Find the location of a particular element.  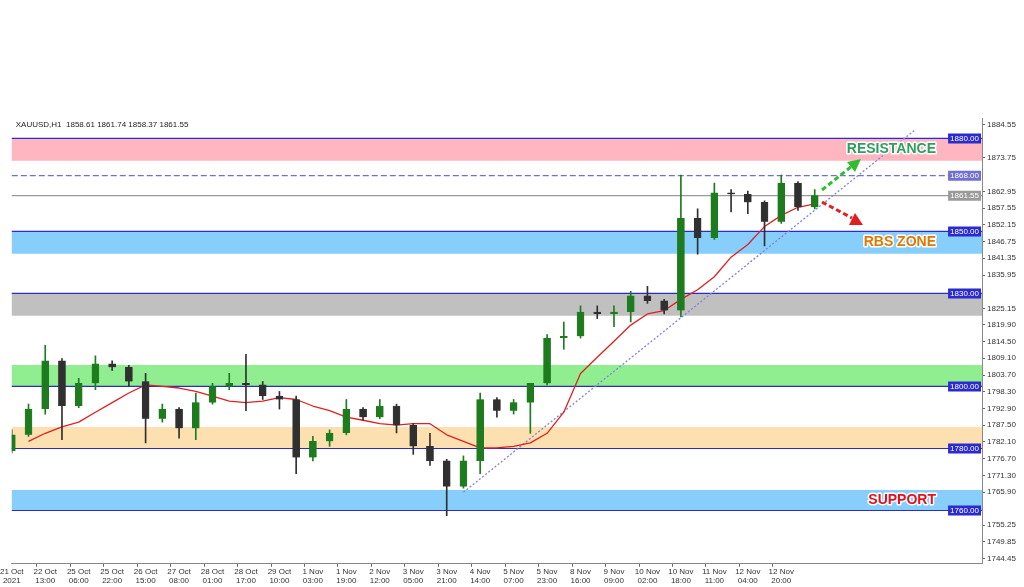

y-tick-label: 1819.90 is located at coordinates (1002, 324).